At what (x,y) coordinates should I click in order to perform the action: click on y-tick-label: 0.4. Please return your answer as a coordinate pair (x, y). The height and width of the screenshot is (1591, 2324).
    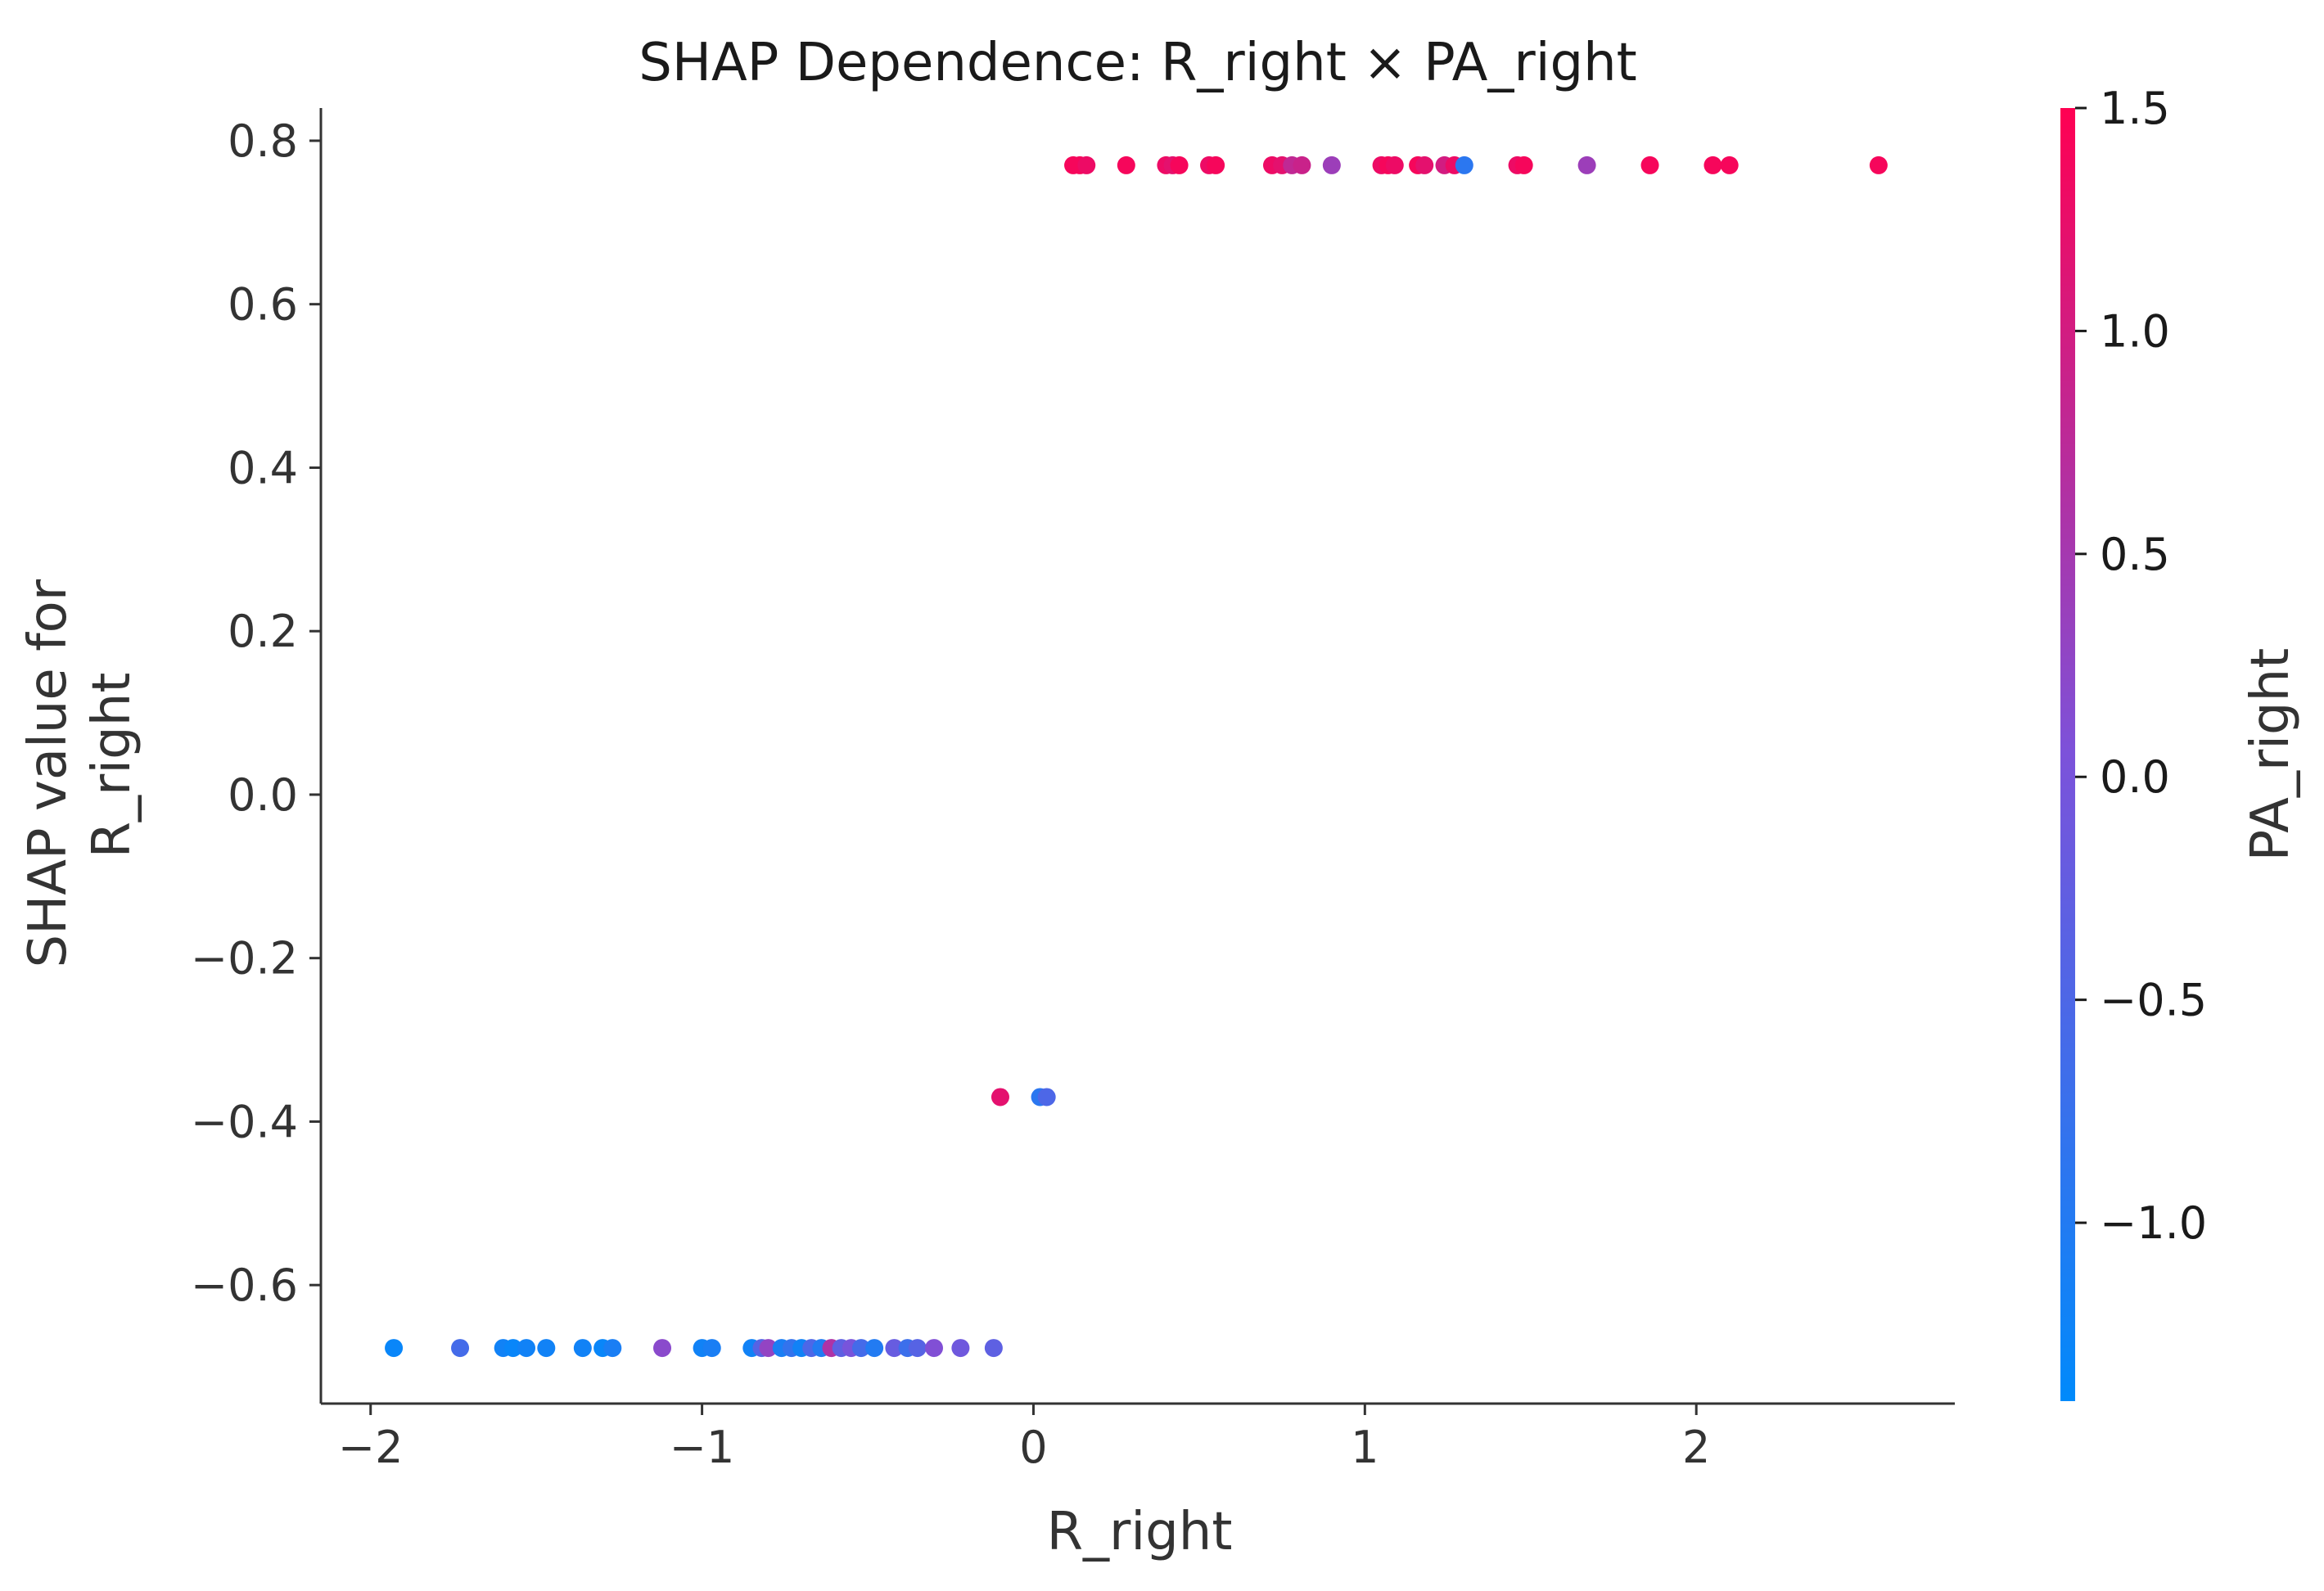
    Looking at the image, I should click on (263, 468).